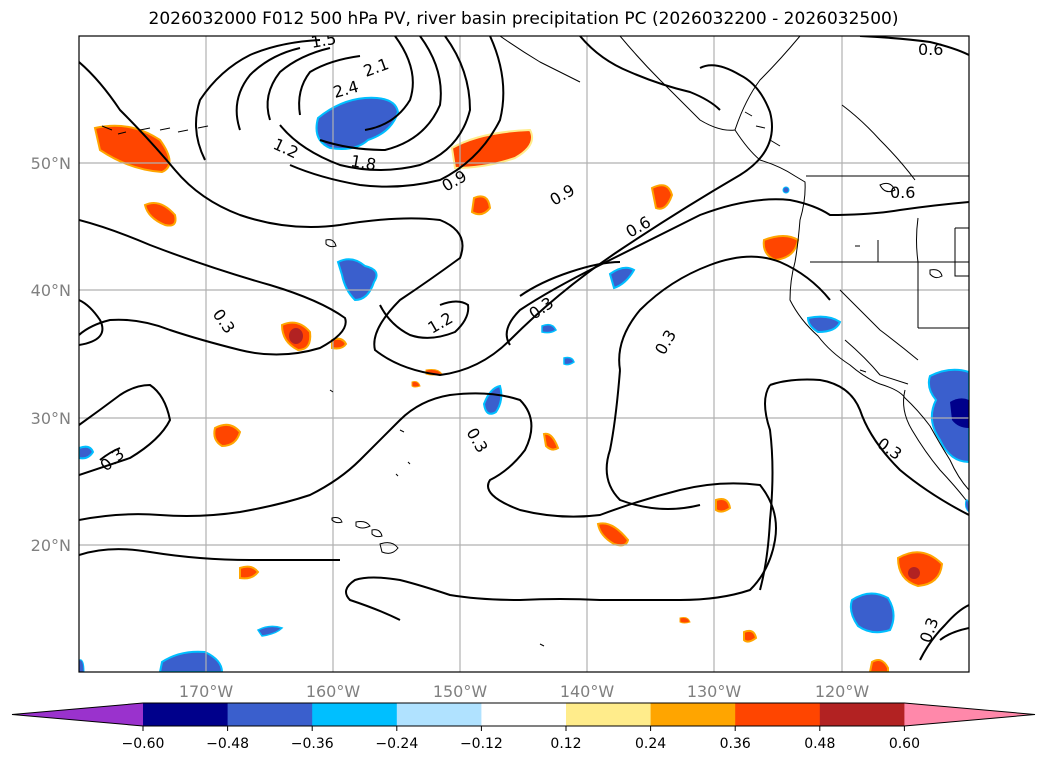  I want to click on latitude-labels: 50°N 40°N 30°N 20°N, so click(51, 354).